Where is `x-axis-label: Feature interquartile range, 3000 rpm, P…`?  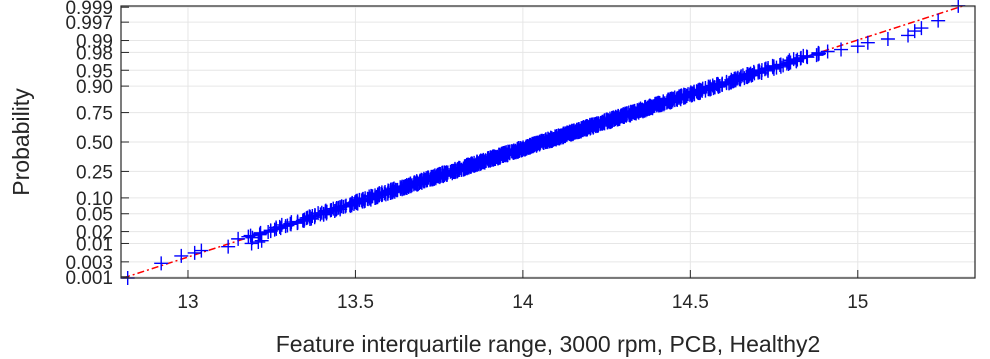 x-axis-label: Feature interquartile range, 3000 rpm, P… is located at coordinates (548, 344).